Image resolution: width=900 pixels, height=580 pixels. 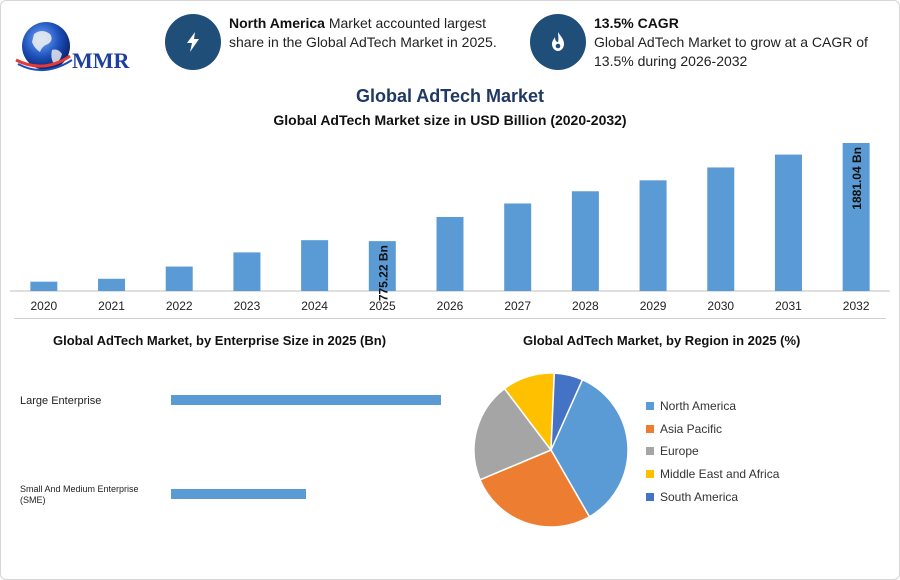 What do you see at coordinates (238, 494) in the screenshot?
I see `hbar-sme` at bounding box center [238, 494].